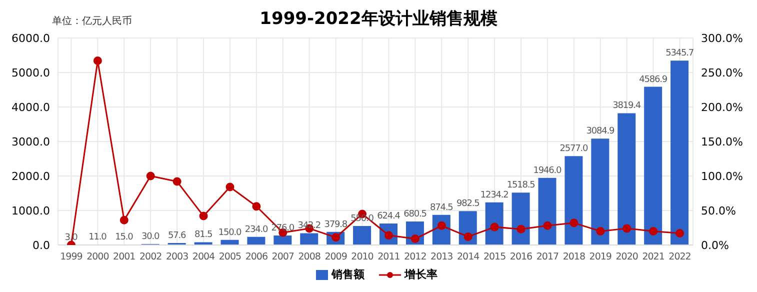 This screenshot has height=292, width=757. What do you see at coordinates (389, 216) in the screenshot?
I see `data-label: 624.4` at bounding box center [389, 216].